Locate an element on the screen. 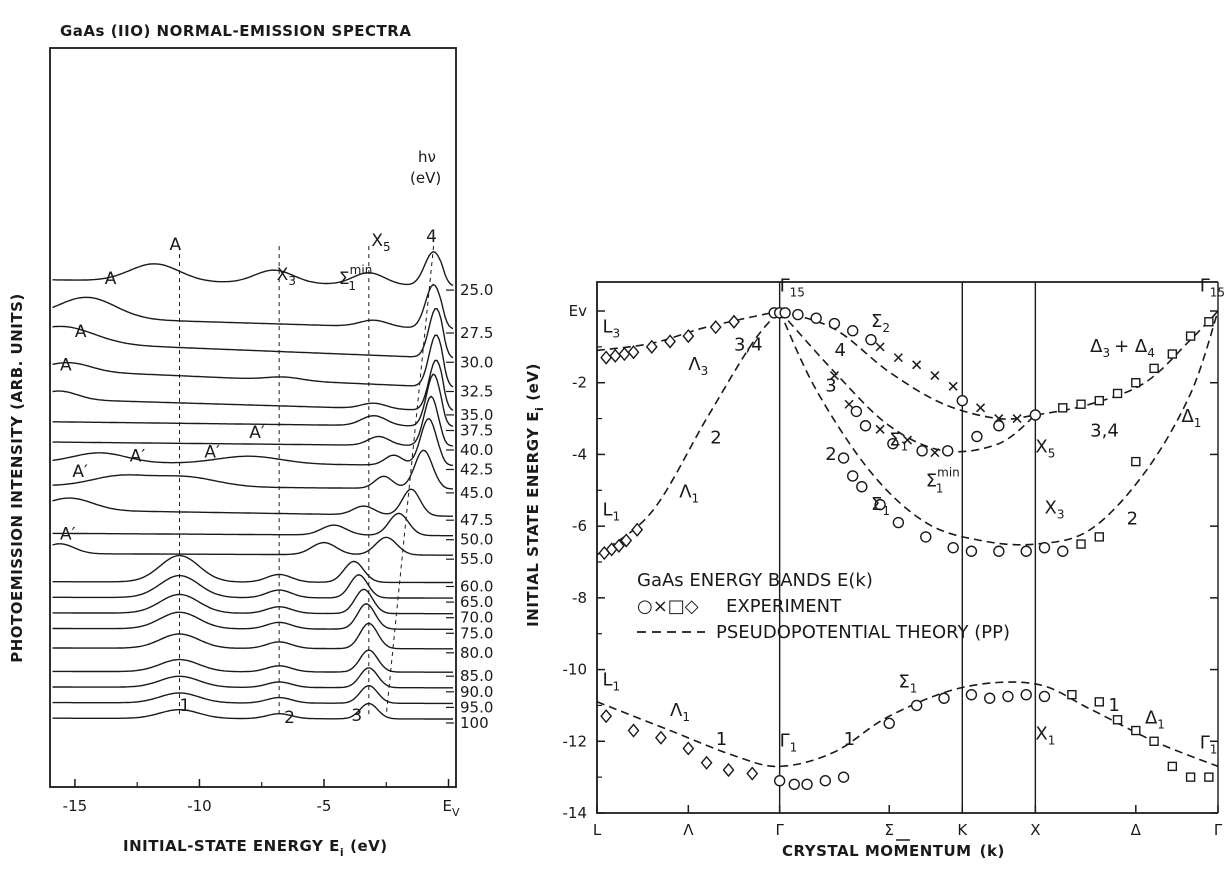 Image resolution: width=1226 pixels, height=869 pixels. hv-label: 65.0 is located at coordinates (476, 602).